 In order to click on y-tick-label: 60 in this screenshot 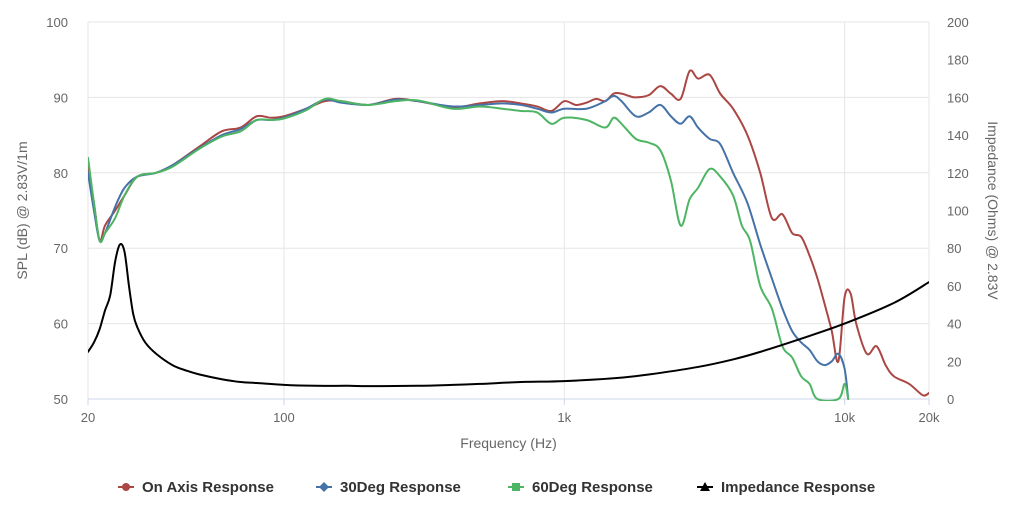, I will do `click(61, 324)`.